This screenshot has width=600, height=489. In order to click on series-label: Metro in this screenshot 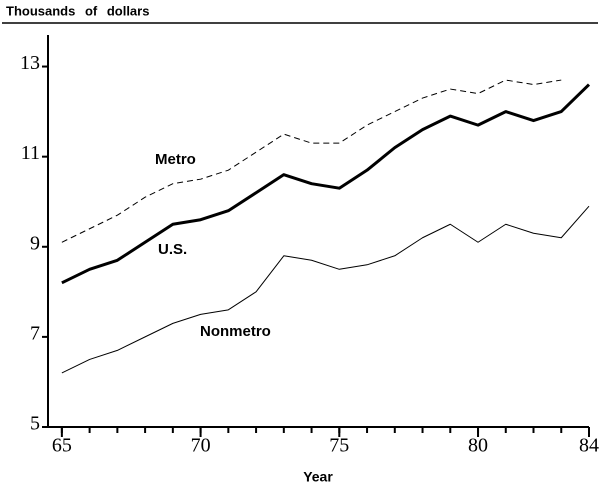, I will do `click(175, 159)`.